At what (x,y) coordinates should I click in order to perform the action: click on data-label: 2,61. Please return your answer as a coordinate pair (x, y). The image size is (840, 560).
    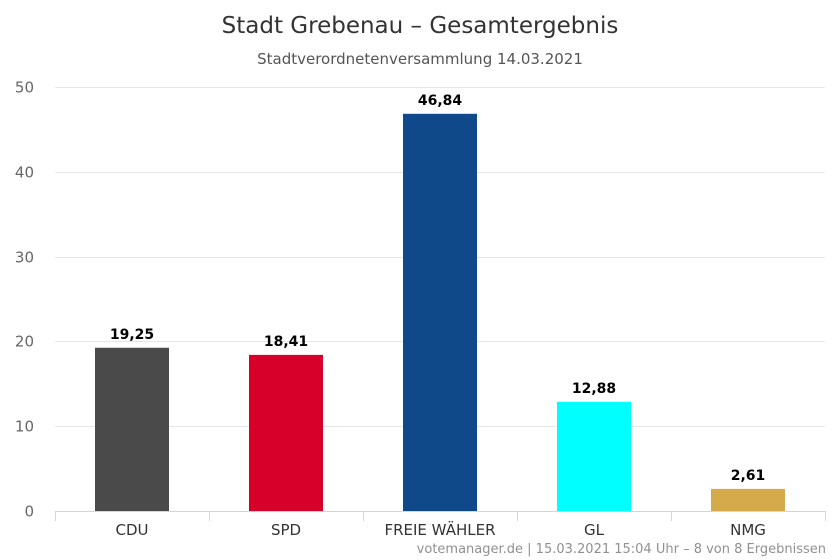
    Looking at the image, I should click on (748, 476).